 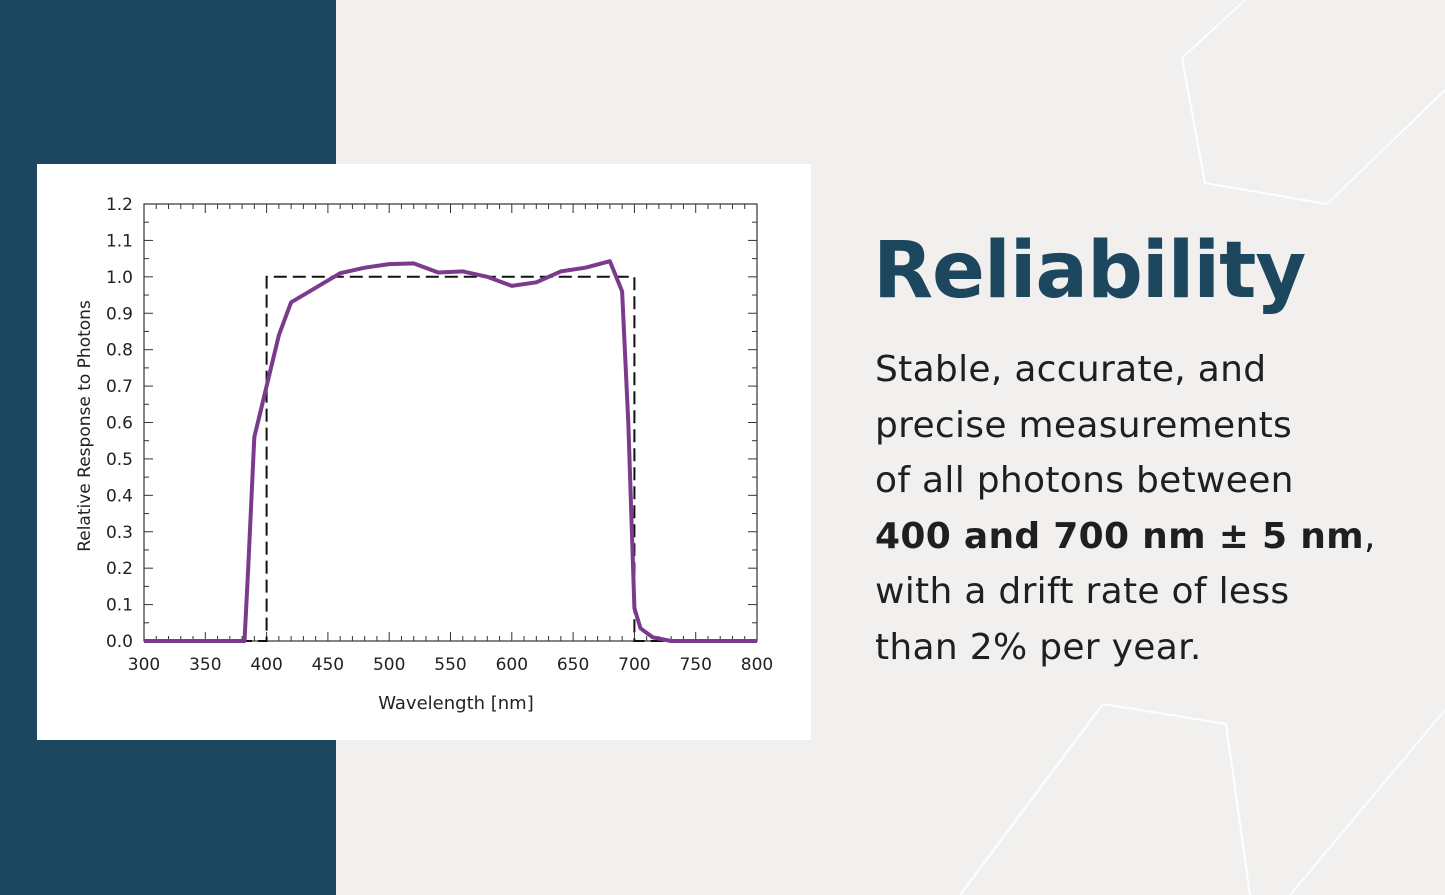 I want to click on y-tick-label: 0.2, so click(x=119, y=569).